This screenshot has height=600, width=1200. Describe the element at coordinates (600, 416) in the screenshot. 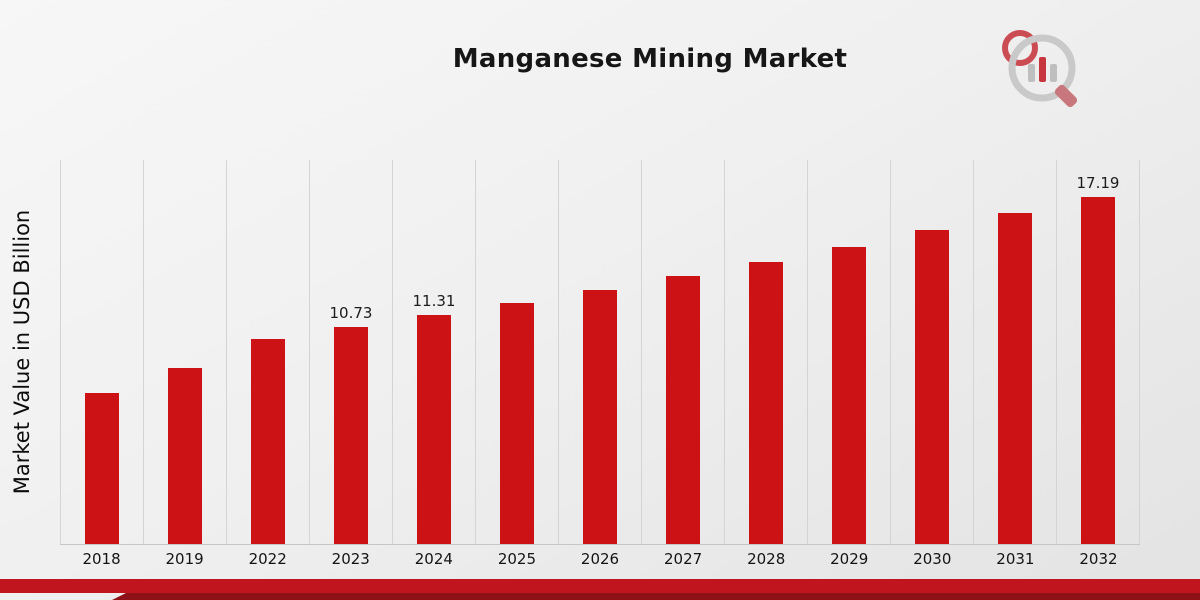

I see `bar-2026` at that location.